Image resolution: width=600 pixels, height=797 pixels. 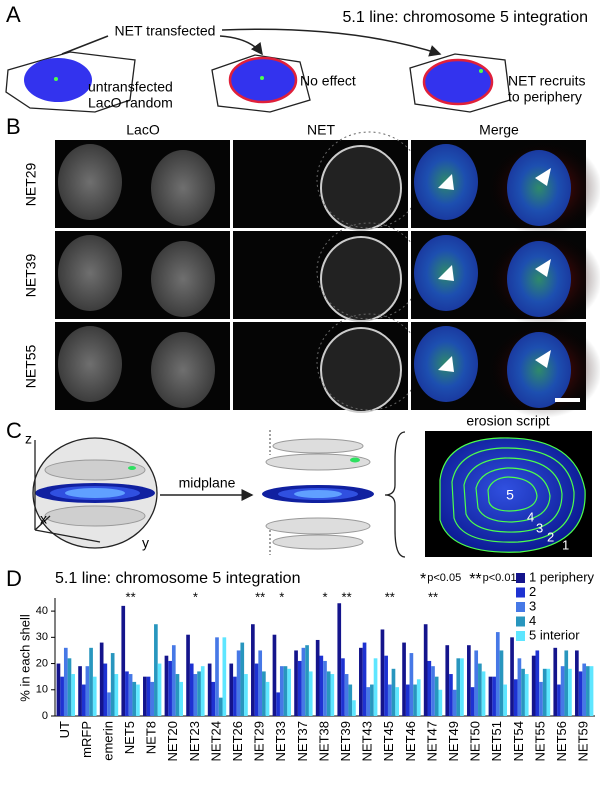 What do you see at coordinates (172, 741) in the screenshot?
I see `x-tick-label: NET20` at bounding box center [172, 741].